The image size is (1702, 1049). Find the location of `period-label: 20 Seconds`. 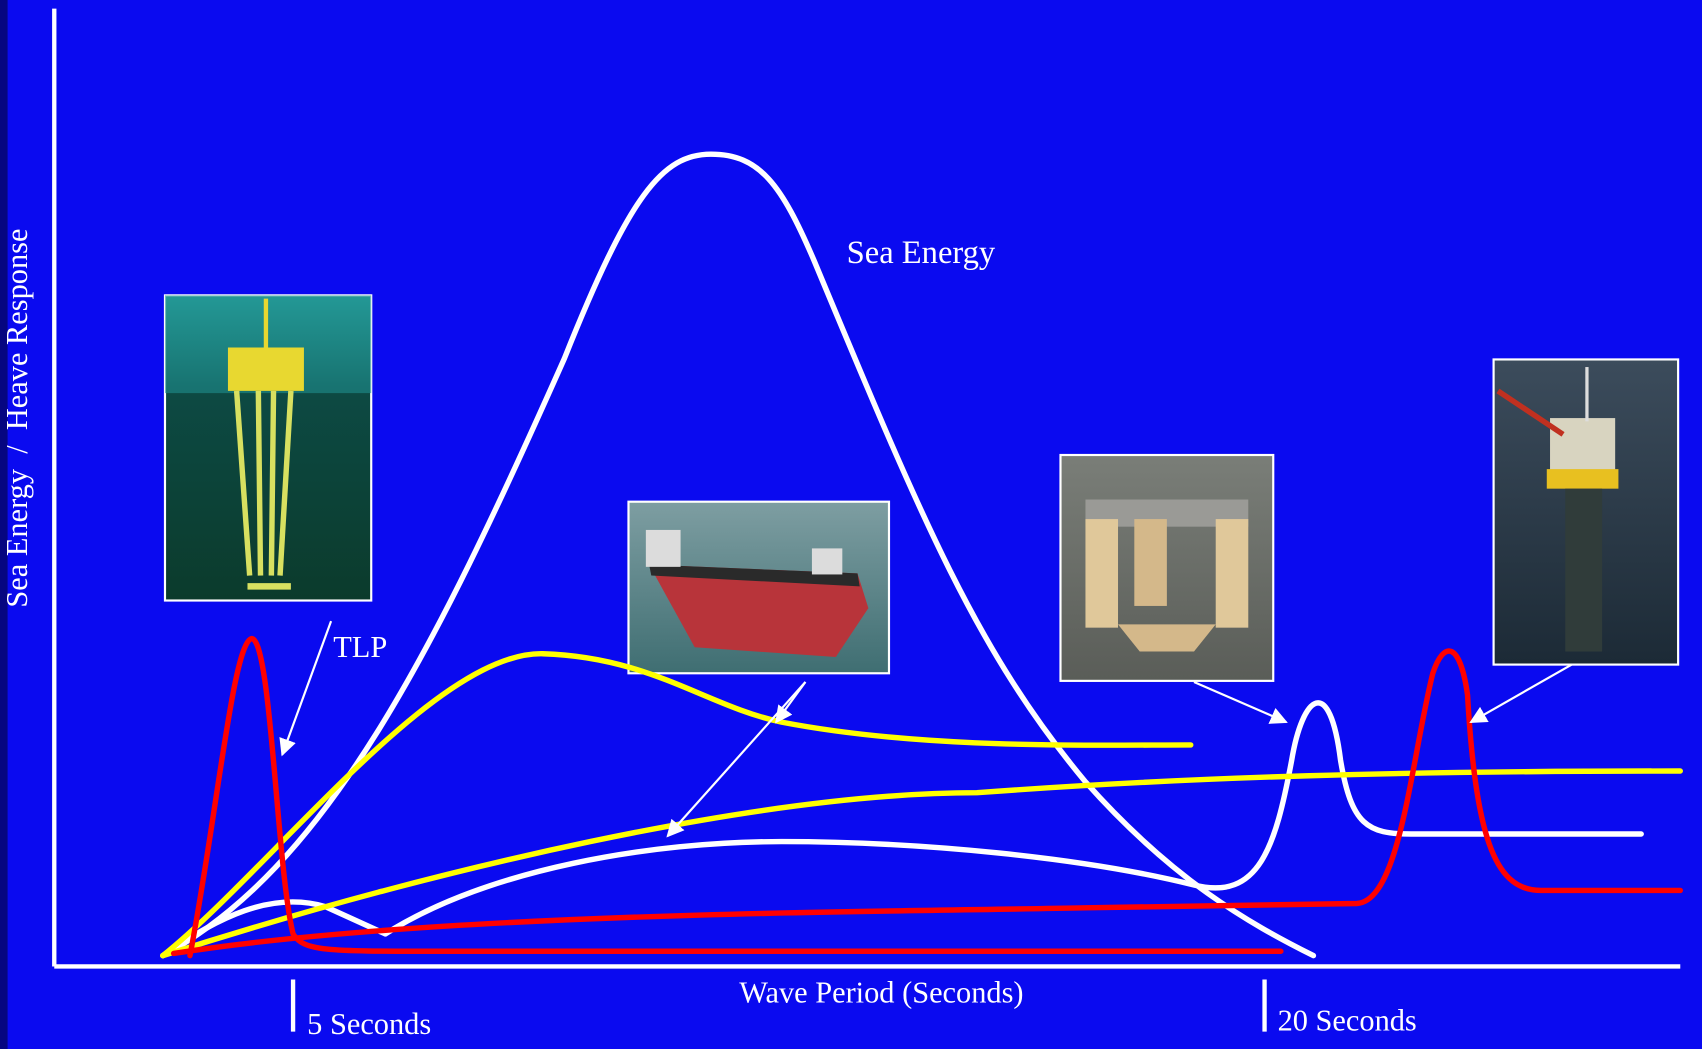

period-label: 20 Seconds is located at coordinates (1347, 1021).